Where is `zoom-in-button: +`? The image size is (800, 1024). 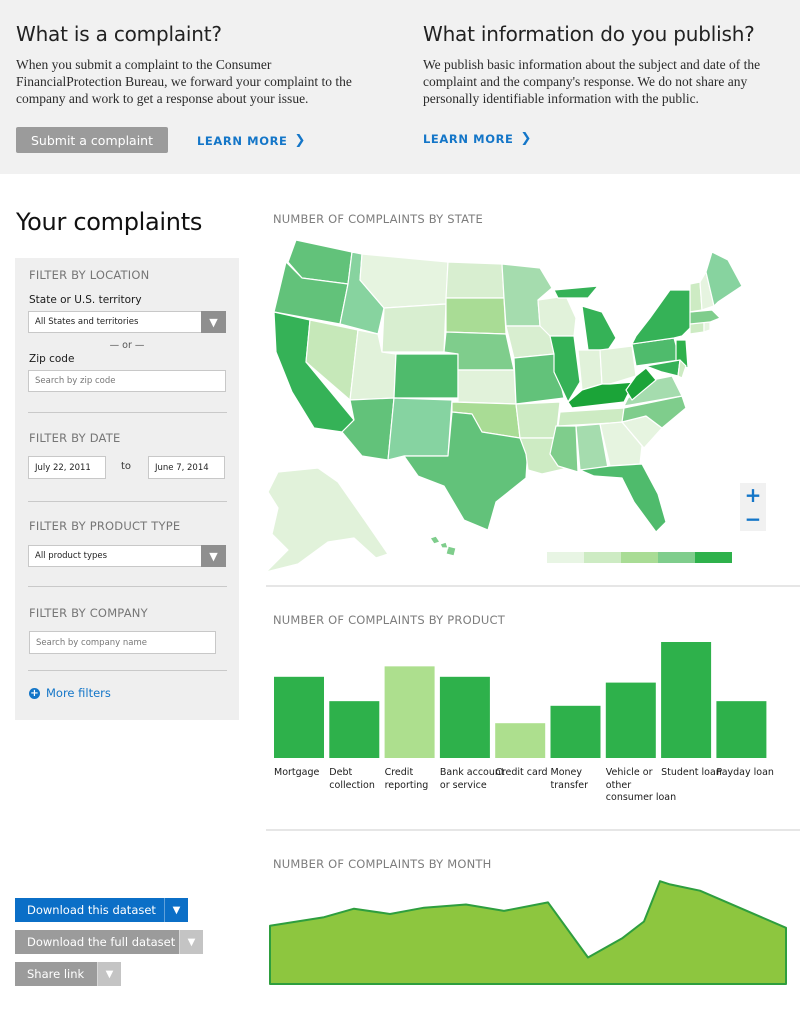
zoom-in-button: + is located at coordinates (753, 495).